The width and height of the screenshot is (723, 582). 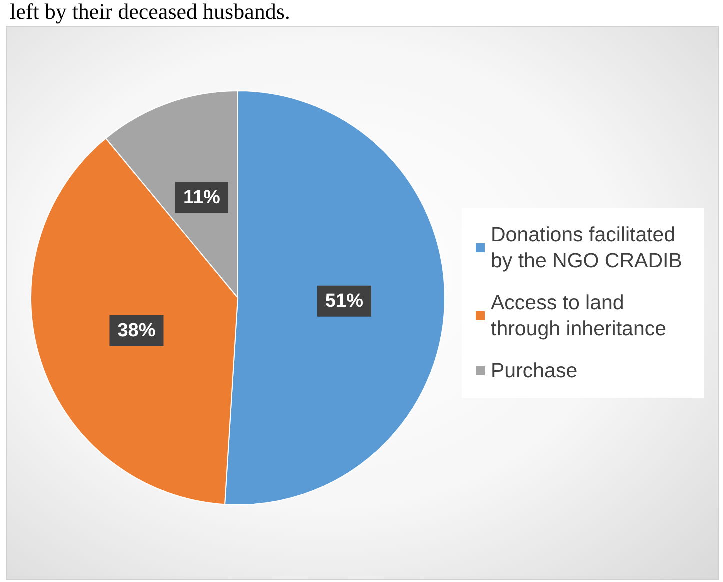 I want to click on data-label: 38%, so click(x=137, y=331).